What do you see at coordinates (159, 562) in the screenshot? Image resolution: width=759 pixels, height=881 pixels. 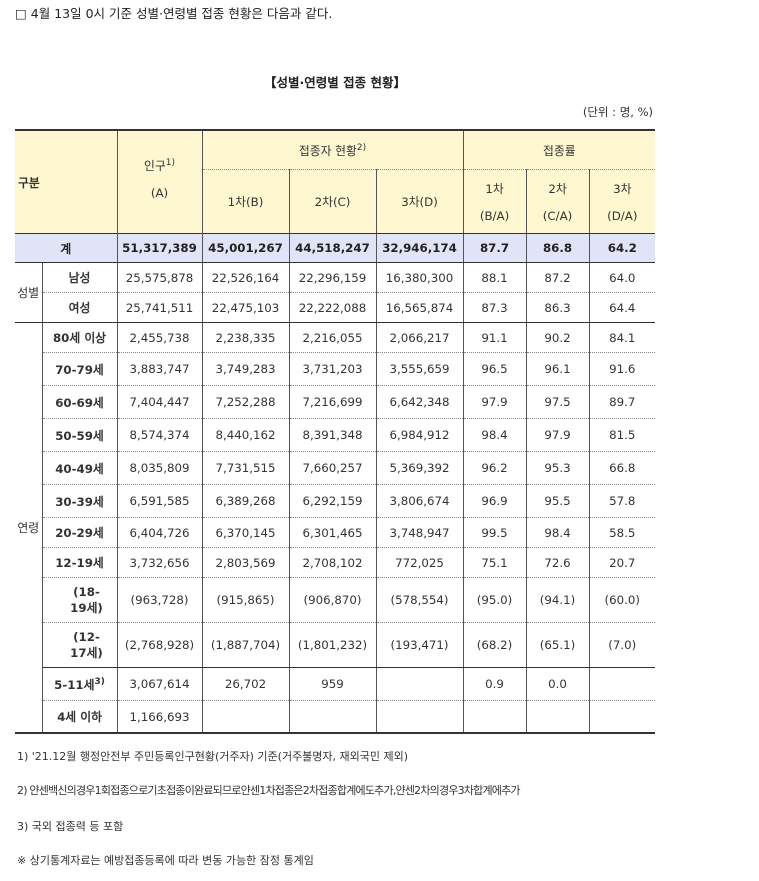 I see `cell: 3,732,656` at bounding box center [159, 562].